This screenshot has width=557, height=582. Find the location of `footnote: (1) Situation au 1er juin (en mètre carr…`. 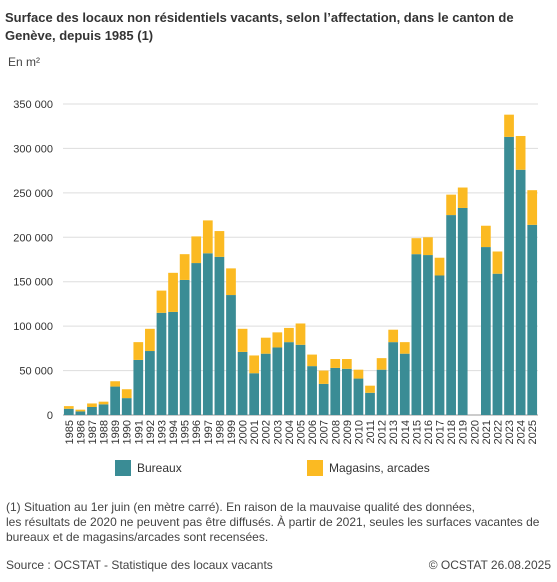

footnote: (1) Situation au 1er juin (en mètre carr… is located at coordinates (278, 522).